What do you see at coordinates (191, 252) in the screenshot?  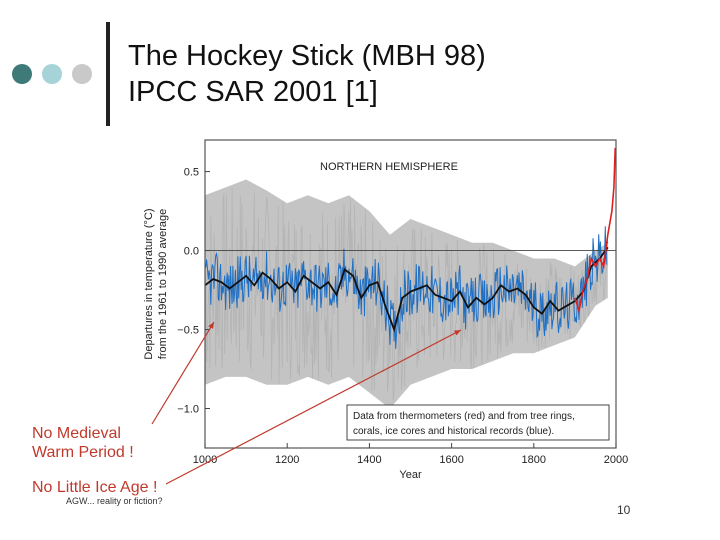 I see `y-tick-label-1: 0.0` at bounding box center [191, 252].